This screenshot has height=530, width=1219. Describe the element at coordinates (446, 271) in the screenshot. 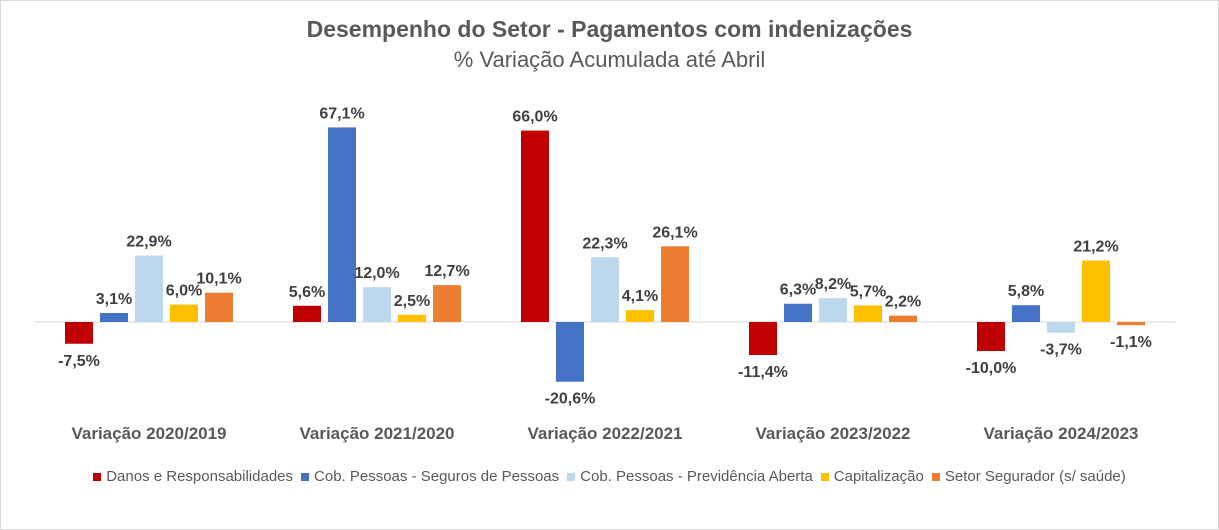

I see `data-label: 12,7%` at that location.